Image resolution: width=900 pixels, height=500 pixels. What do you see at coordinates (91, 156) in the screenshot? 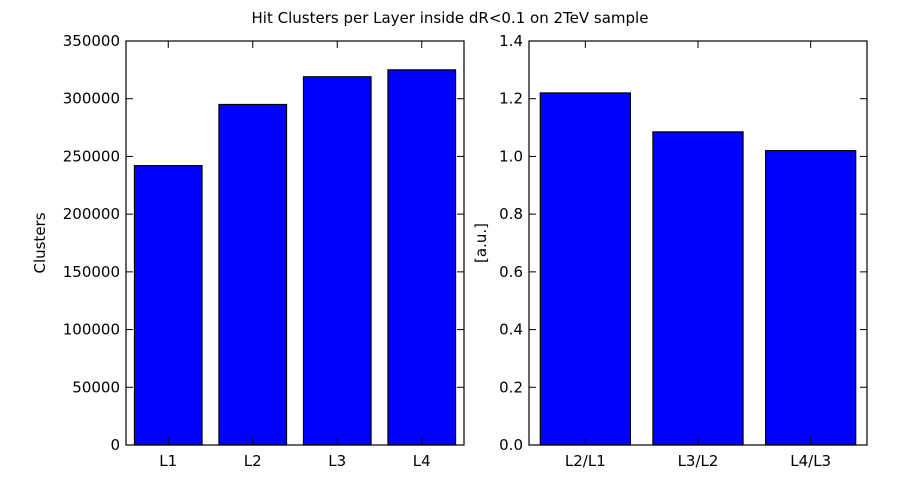
I see `y-tick-label: 250000` at bounding box center [91, 156].